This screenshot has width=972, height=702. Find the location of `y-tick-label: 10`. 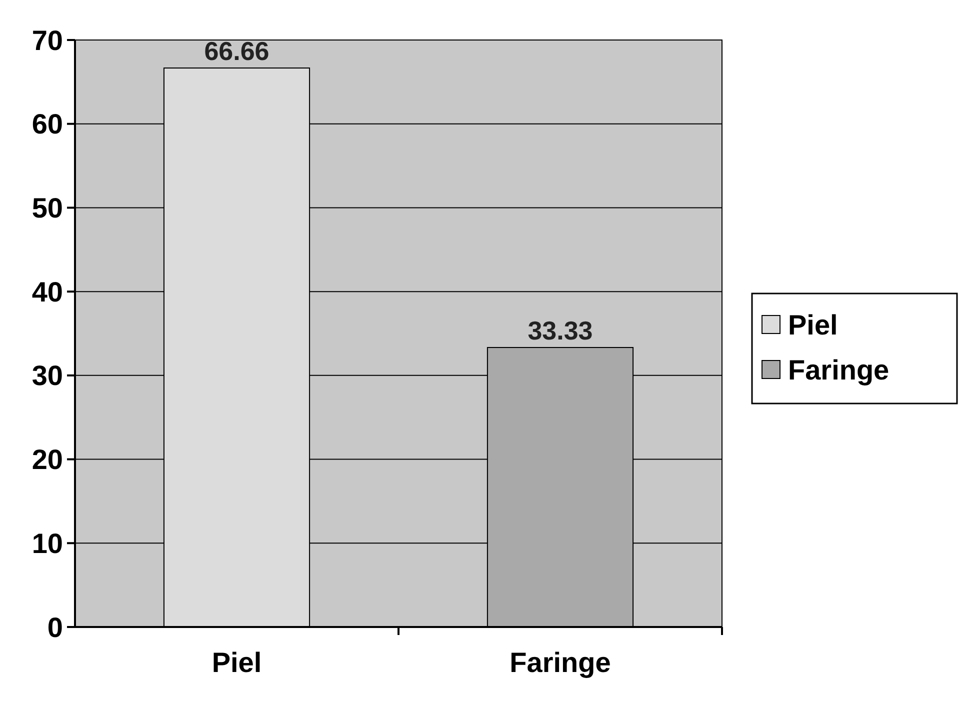

y-tick-label: 10 is located at coordinates (47, 543).